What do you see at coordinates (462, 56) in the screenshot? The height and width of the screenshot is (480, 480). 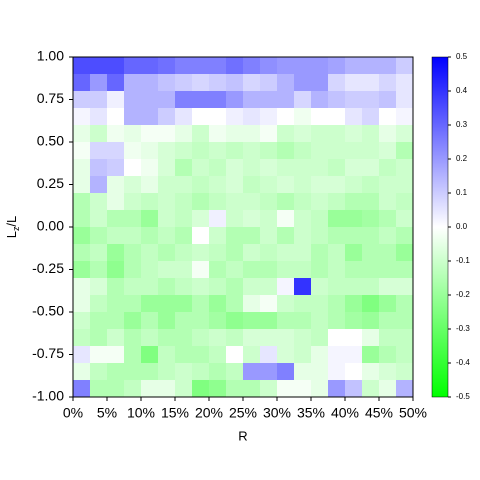 I see `colorbar-tick-label: 0.5` at bounding box center [462, 56].